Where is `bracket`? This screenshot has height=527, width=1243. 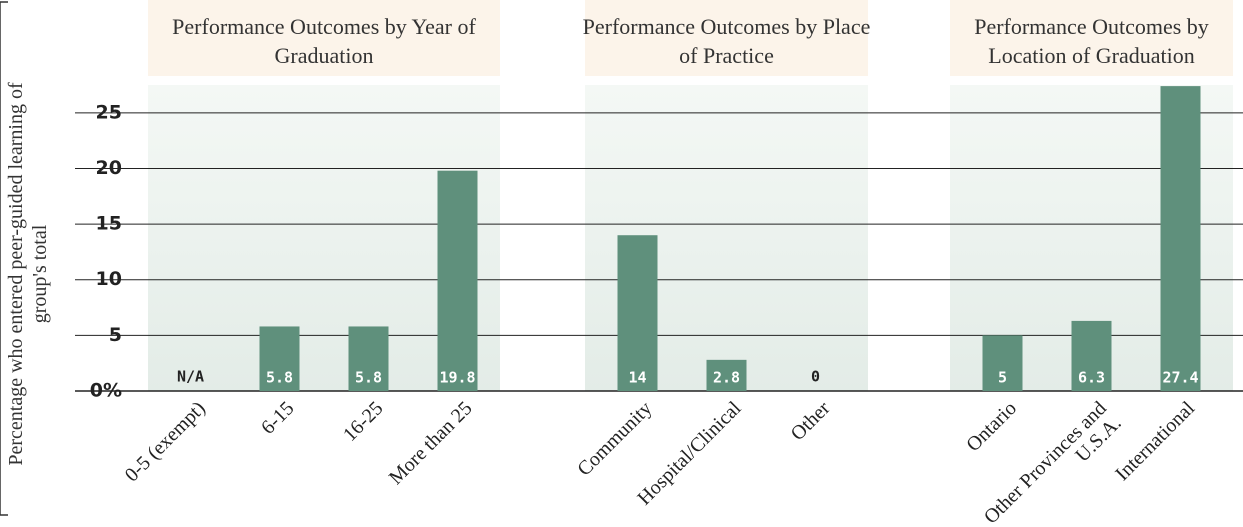
bracket is located at coordinates (4, 258).